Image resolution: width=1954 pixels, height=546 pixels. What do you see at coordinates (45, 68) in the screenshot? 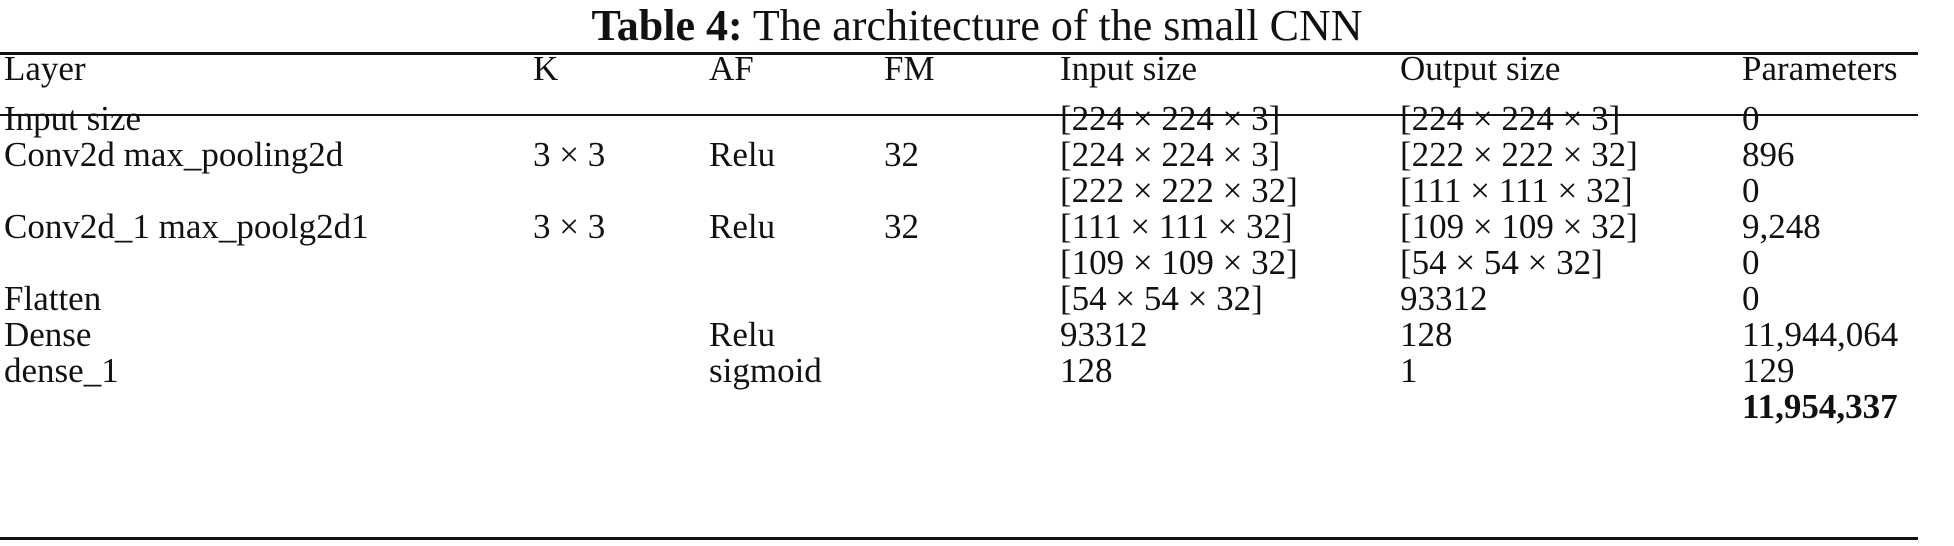
I see `header-layer: Layer` at bounding box center [45, 68].